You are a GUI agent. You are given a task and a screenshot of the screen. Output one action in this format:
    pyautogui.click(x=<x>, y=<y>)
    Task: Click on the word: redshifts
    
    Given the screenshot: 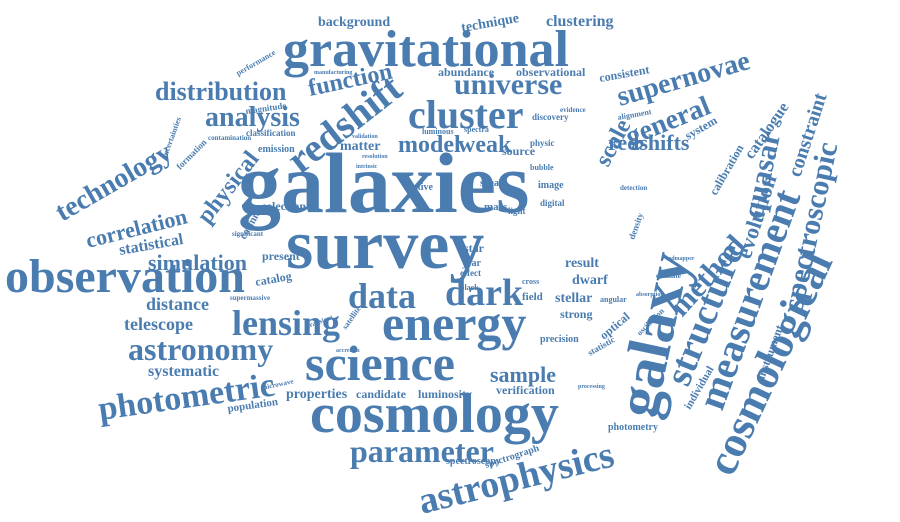 What is the action you would take?
    pyautogui.click(x=649, y=142)
    